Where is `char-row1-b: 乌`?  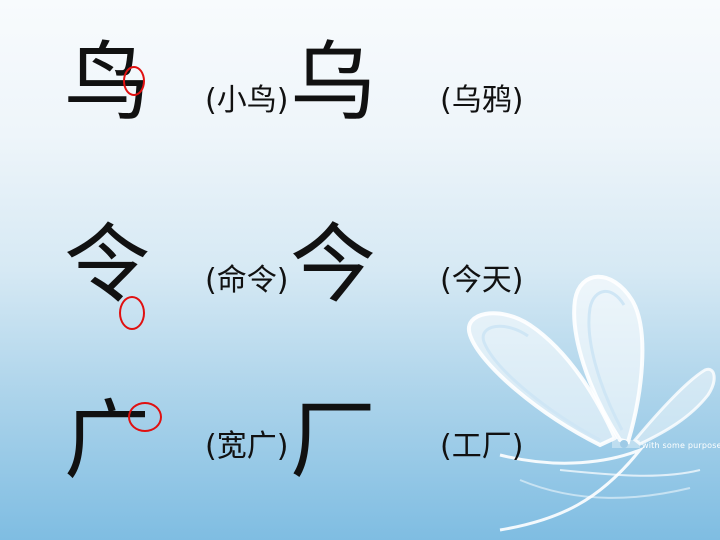 char-row1-b: 乌 is located at coordinates (333, 83).